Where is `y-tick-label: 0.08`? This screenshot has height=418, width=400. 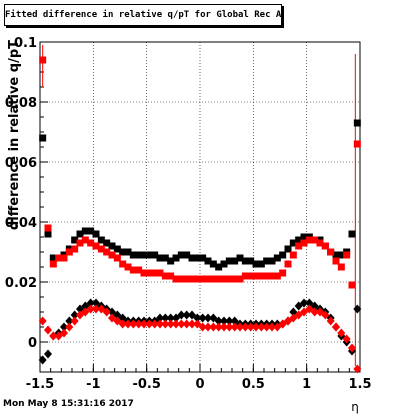 y-tick-label: 0.08 is located at coordinates (21, 103).